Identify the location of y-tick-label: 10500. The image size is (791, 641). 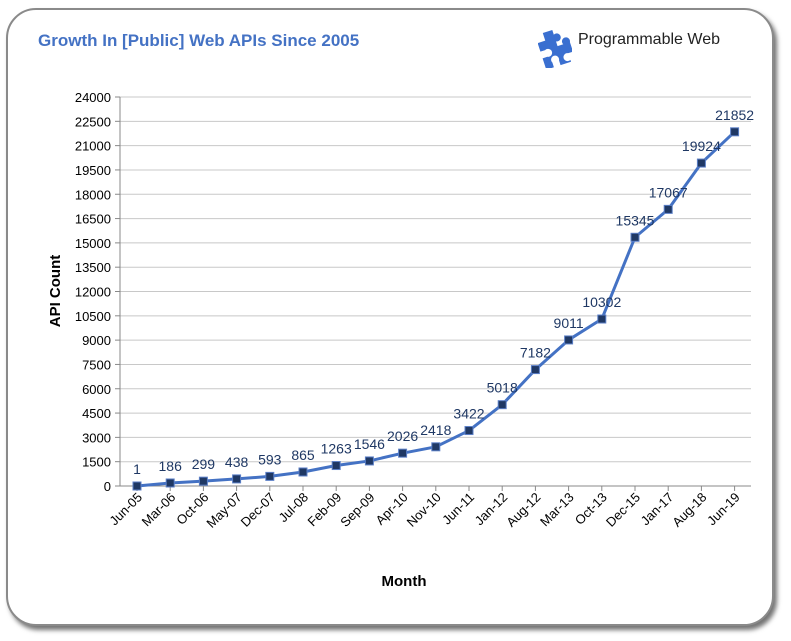
(93, 316).